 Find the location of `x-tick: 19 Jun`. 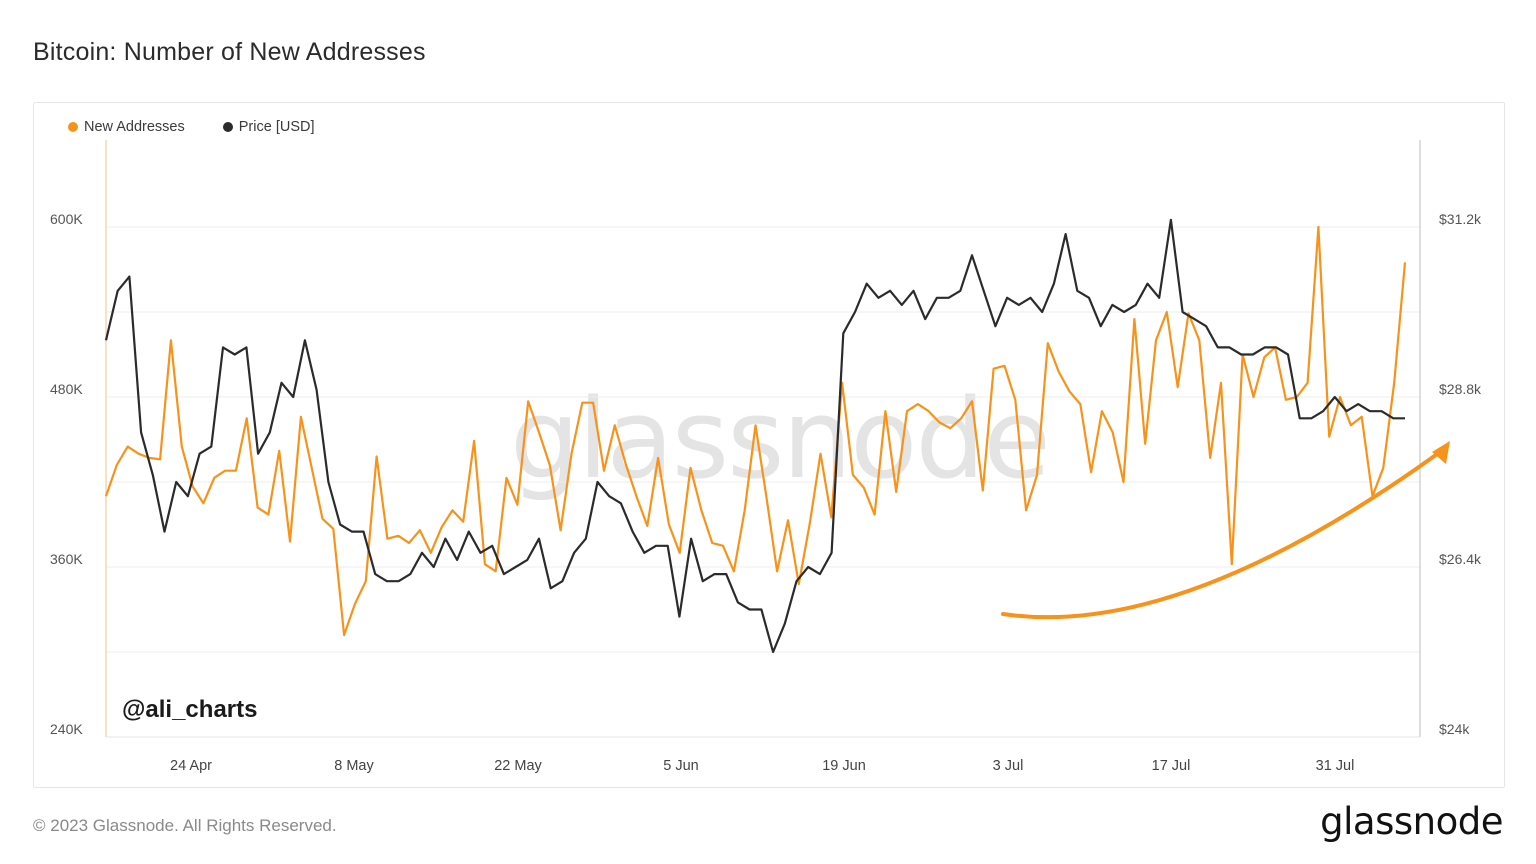

x-tick: 19 Jun is located at coordinates (844, 766).